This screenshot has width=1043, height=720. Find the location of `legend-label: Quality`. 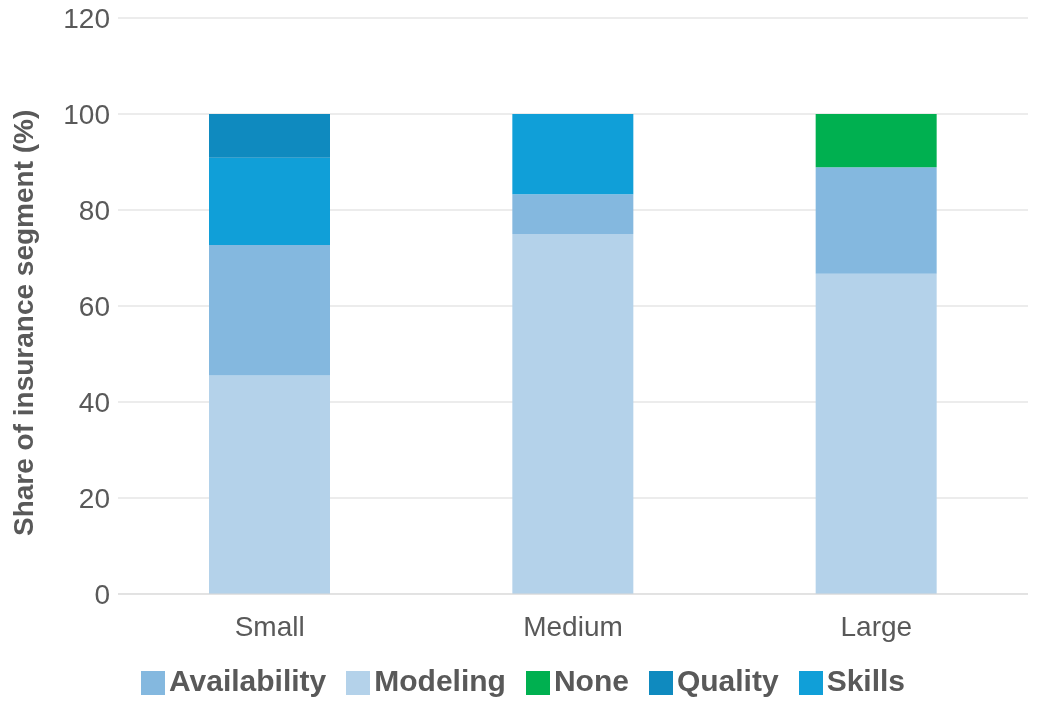

legend-label: Quality is located at coordinates (727, 680).